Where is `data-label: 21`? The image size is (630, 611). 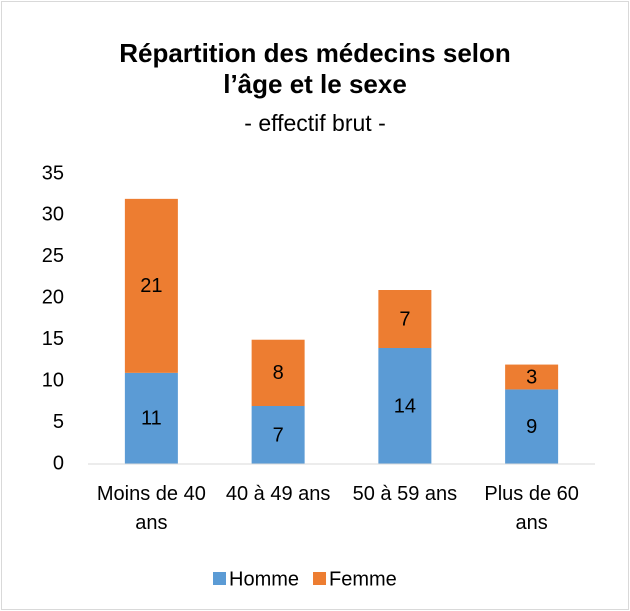 data-label: 21 is located at coordinates (151, 286).